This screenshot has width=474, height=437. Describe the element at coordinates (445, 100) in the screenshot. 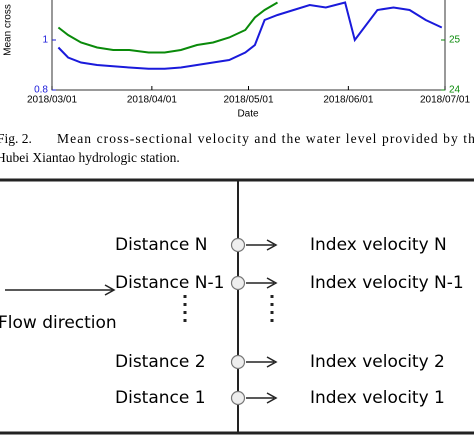

I see `x-tick-label: 2018/07/01` at that location.